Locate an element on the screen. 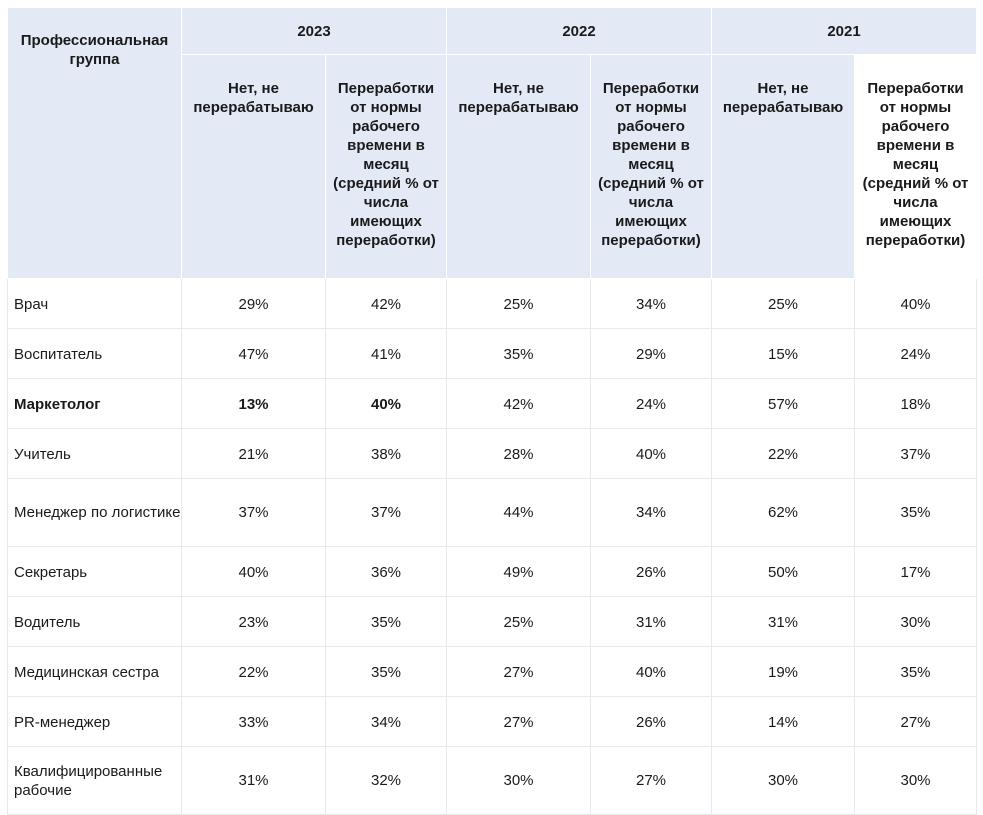 Image resolution: width=983 pixels, height=815 pixels. table-row: Воспитатель 47% 41% 35% 29% 15% 24% is located at coordinates (492, 353).